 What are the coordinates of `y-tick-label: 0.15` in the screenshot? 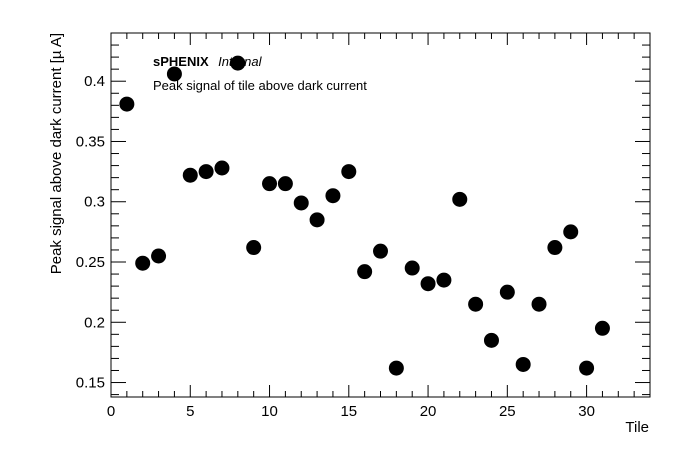 It's located at (90, 383).